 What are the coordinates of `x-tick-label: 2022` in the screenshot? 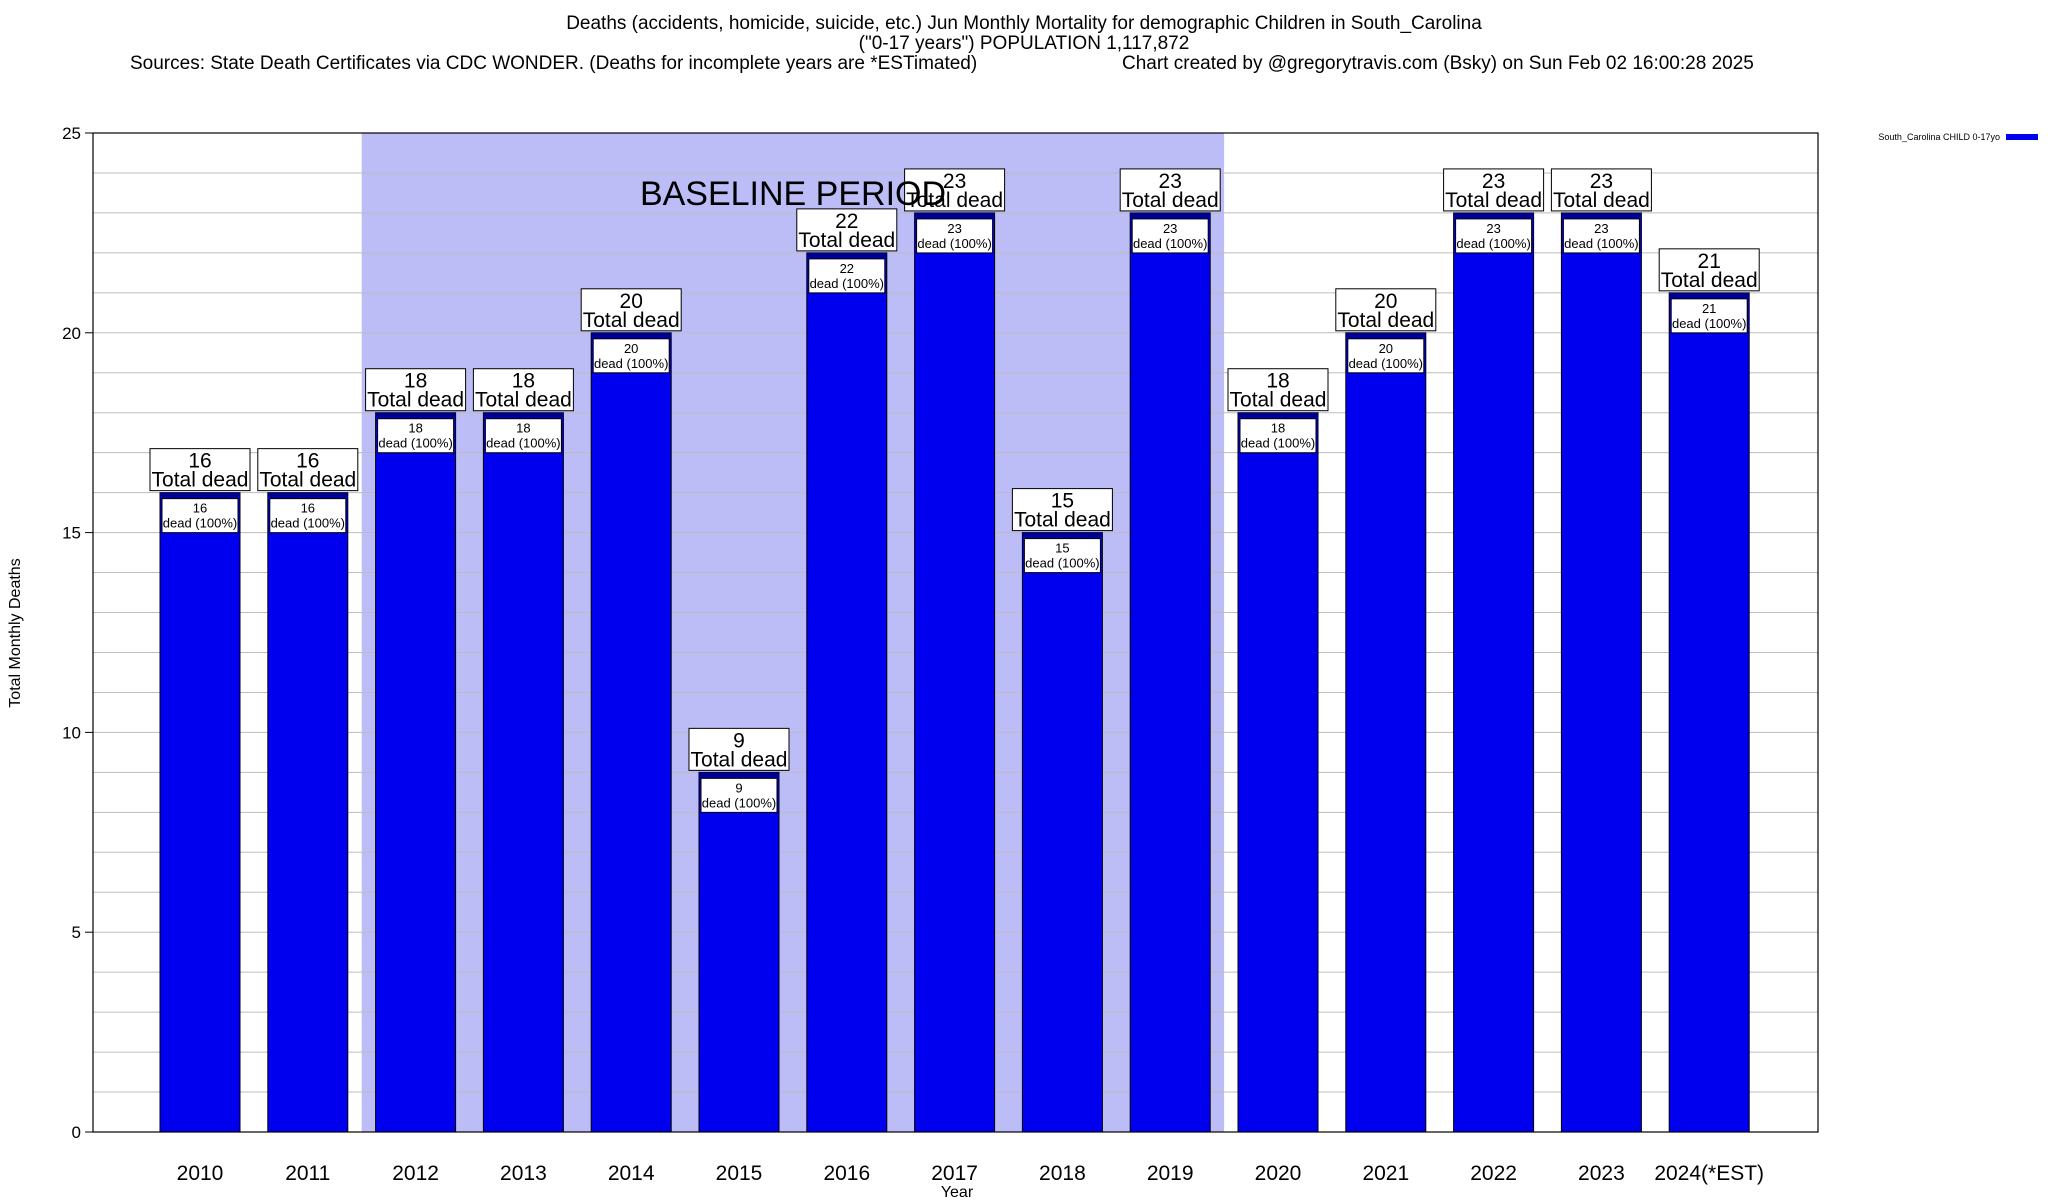 It's located at (1493, 1173).